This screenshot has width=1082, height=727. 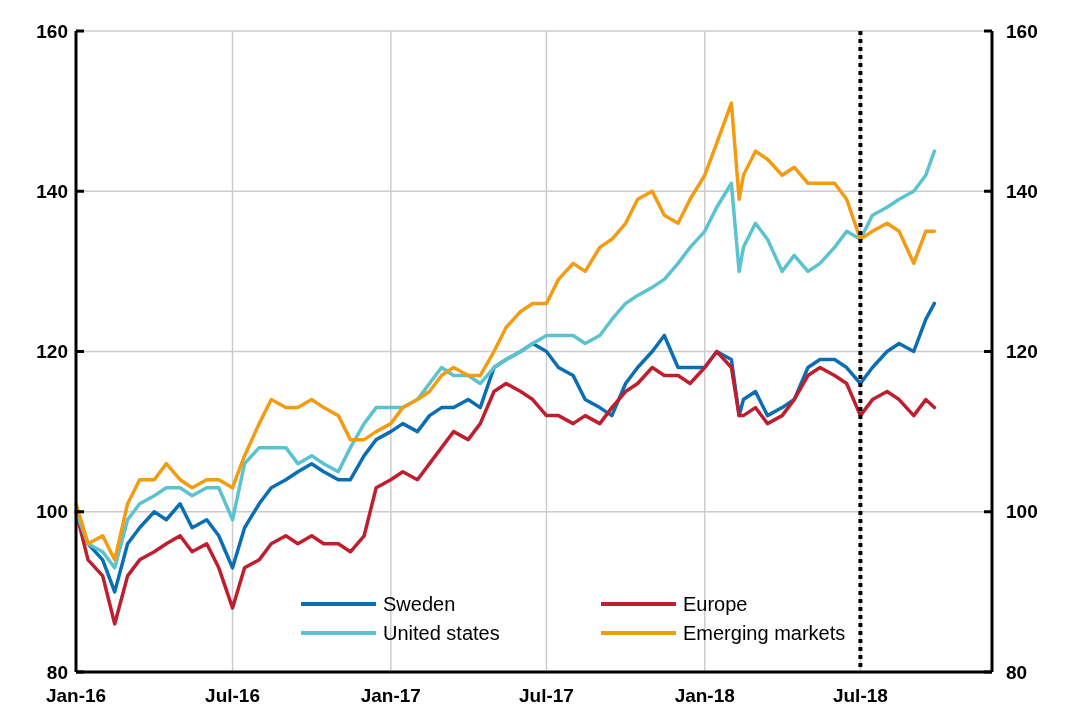 I want to click on y-tick-label: 160, so click(x=52, y=31).